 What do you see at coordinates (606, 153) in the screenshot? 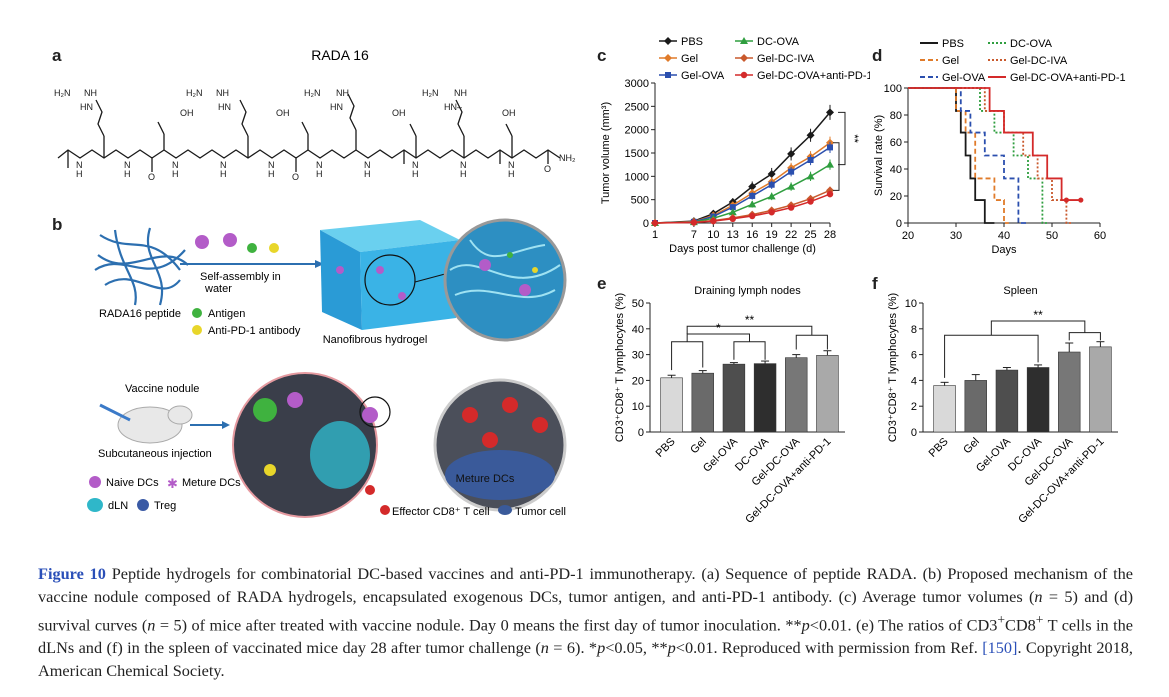
I see `y-axis-label: Tumor volume (mm³)` at bounding box center [606, 153].